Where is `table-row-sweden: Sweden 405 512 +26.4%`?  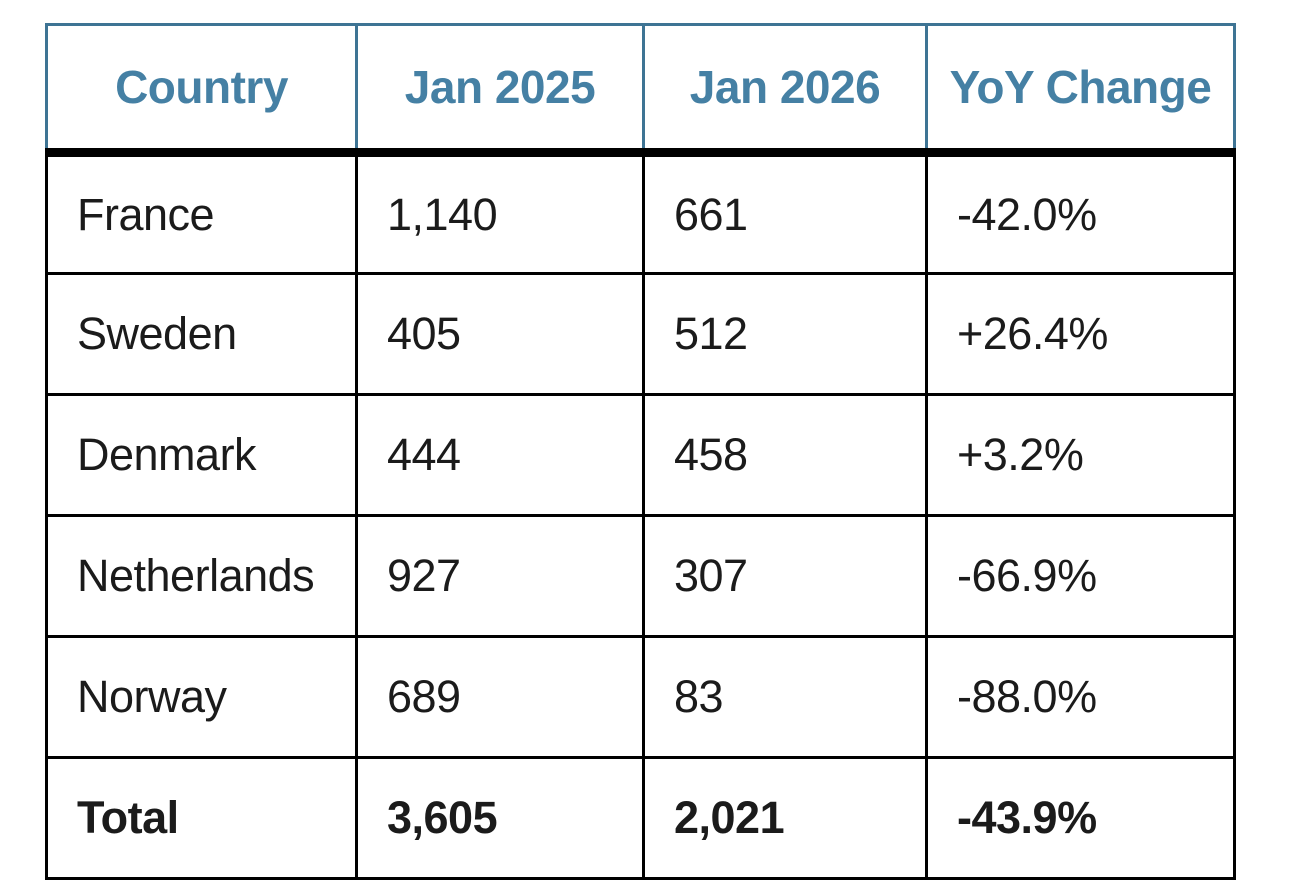 table-row-sweden: Sweden 405 512 +26.4% is located at coordinates (640, 334).